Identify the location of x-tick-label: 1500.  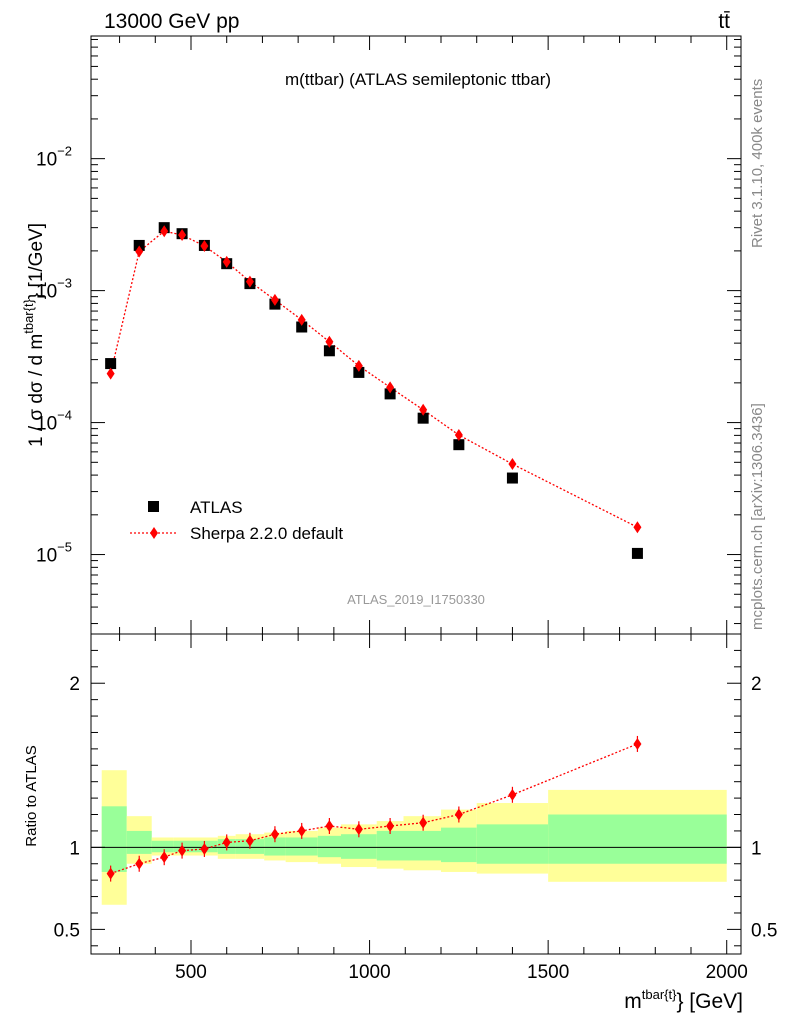
(548, 972).